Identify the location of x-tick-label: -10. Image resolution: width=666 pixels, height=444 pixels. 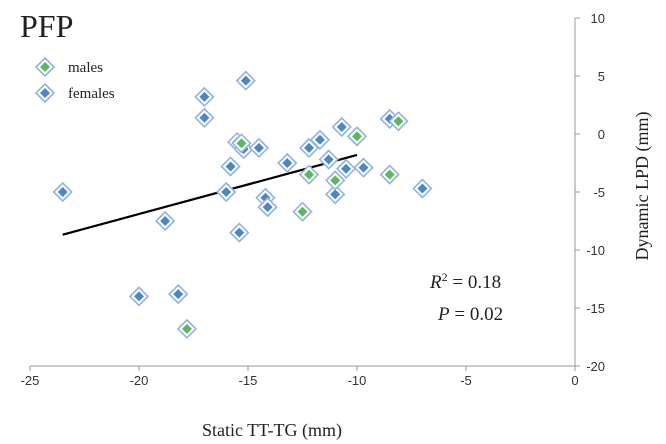
(357, 380).